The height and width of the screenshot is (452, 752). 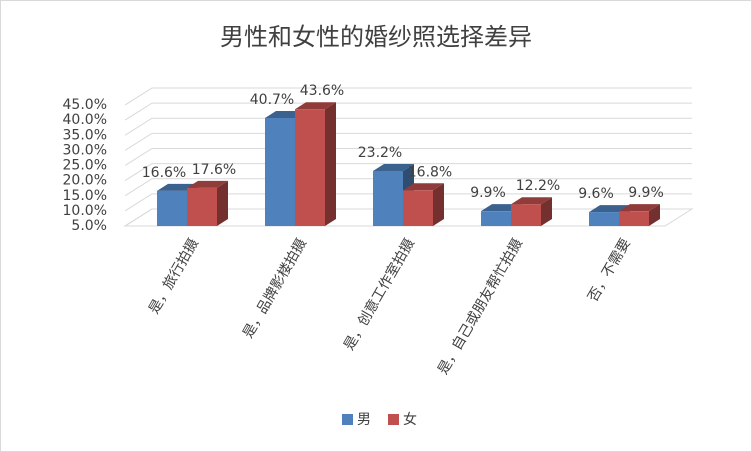 What do you see at coordinates (430, 172) in the screenshot?
I see `data-label: 16.8%` at bounding box center [430, 172].